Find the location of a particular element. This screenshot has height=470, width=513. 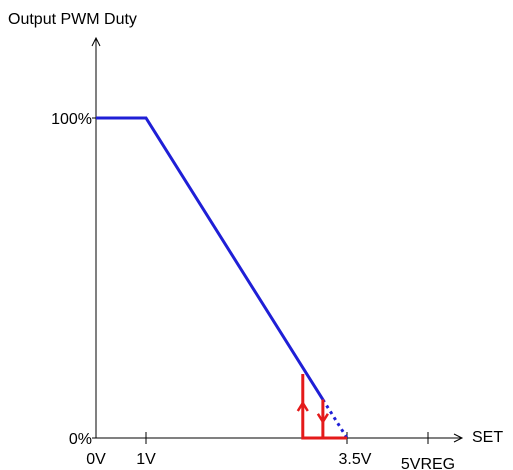

x-axis-label: SET is located at coordinates (487, 437).